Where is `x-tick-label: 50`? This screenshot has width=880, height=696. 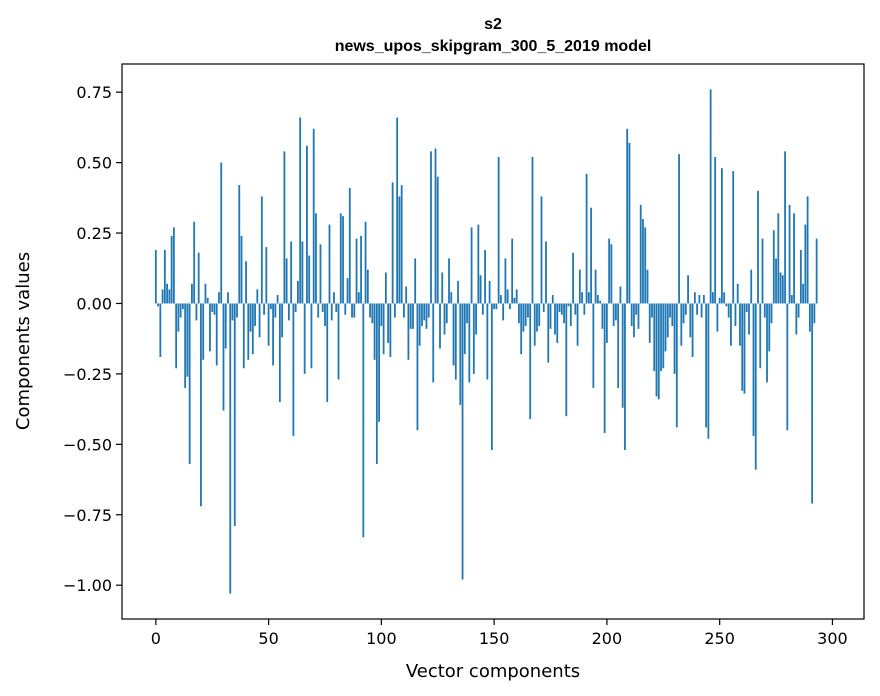
x-tick-label: 50 is located at coordinates (268, 638).